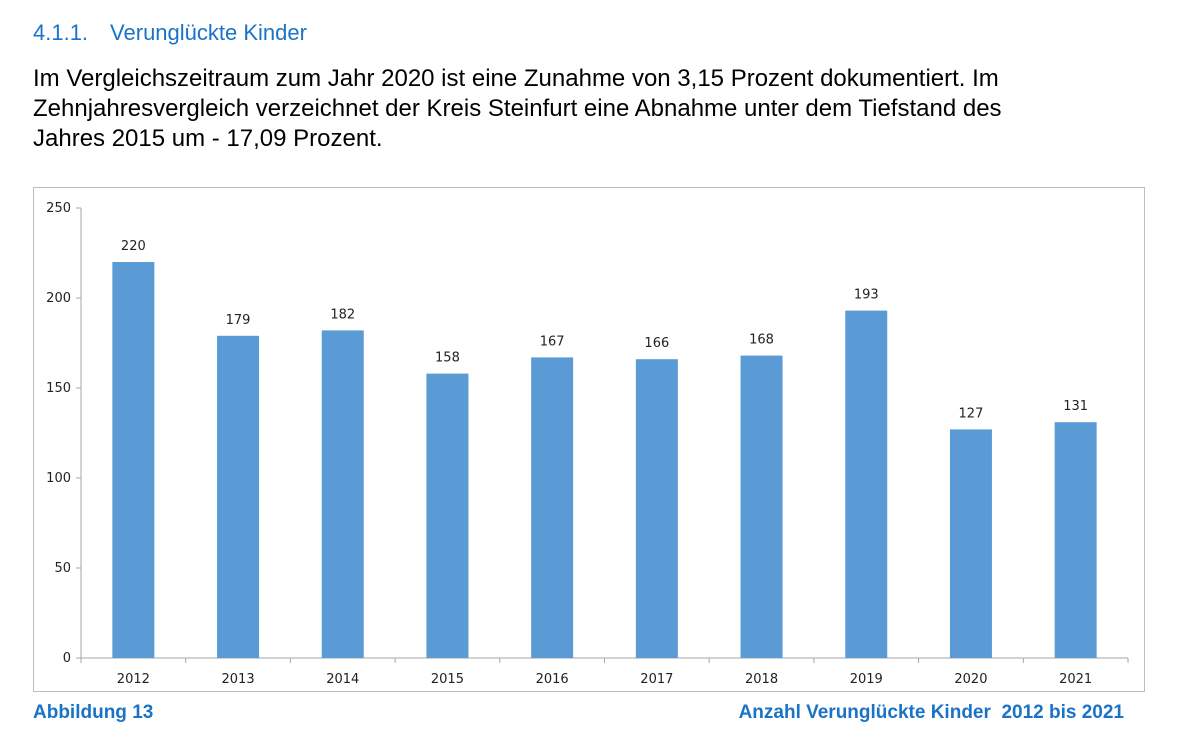  What do you see at coordinates (552, 341) in the screenshot?
I see `data-label-2016: 167` at bounding box center [552, 341].